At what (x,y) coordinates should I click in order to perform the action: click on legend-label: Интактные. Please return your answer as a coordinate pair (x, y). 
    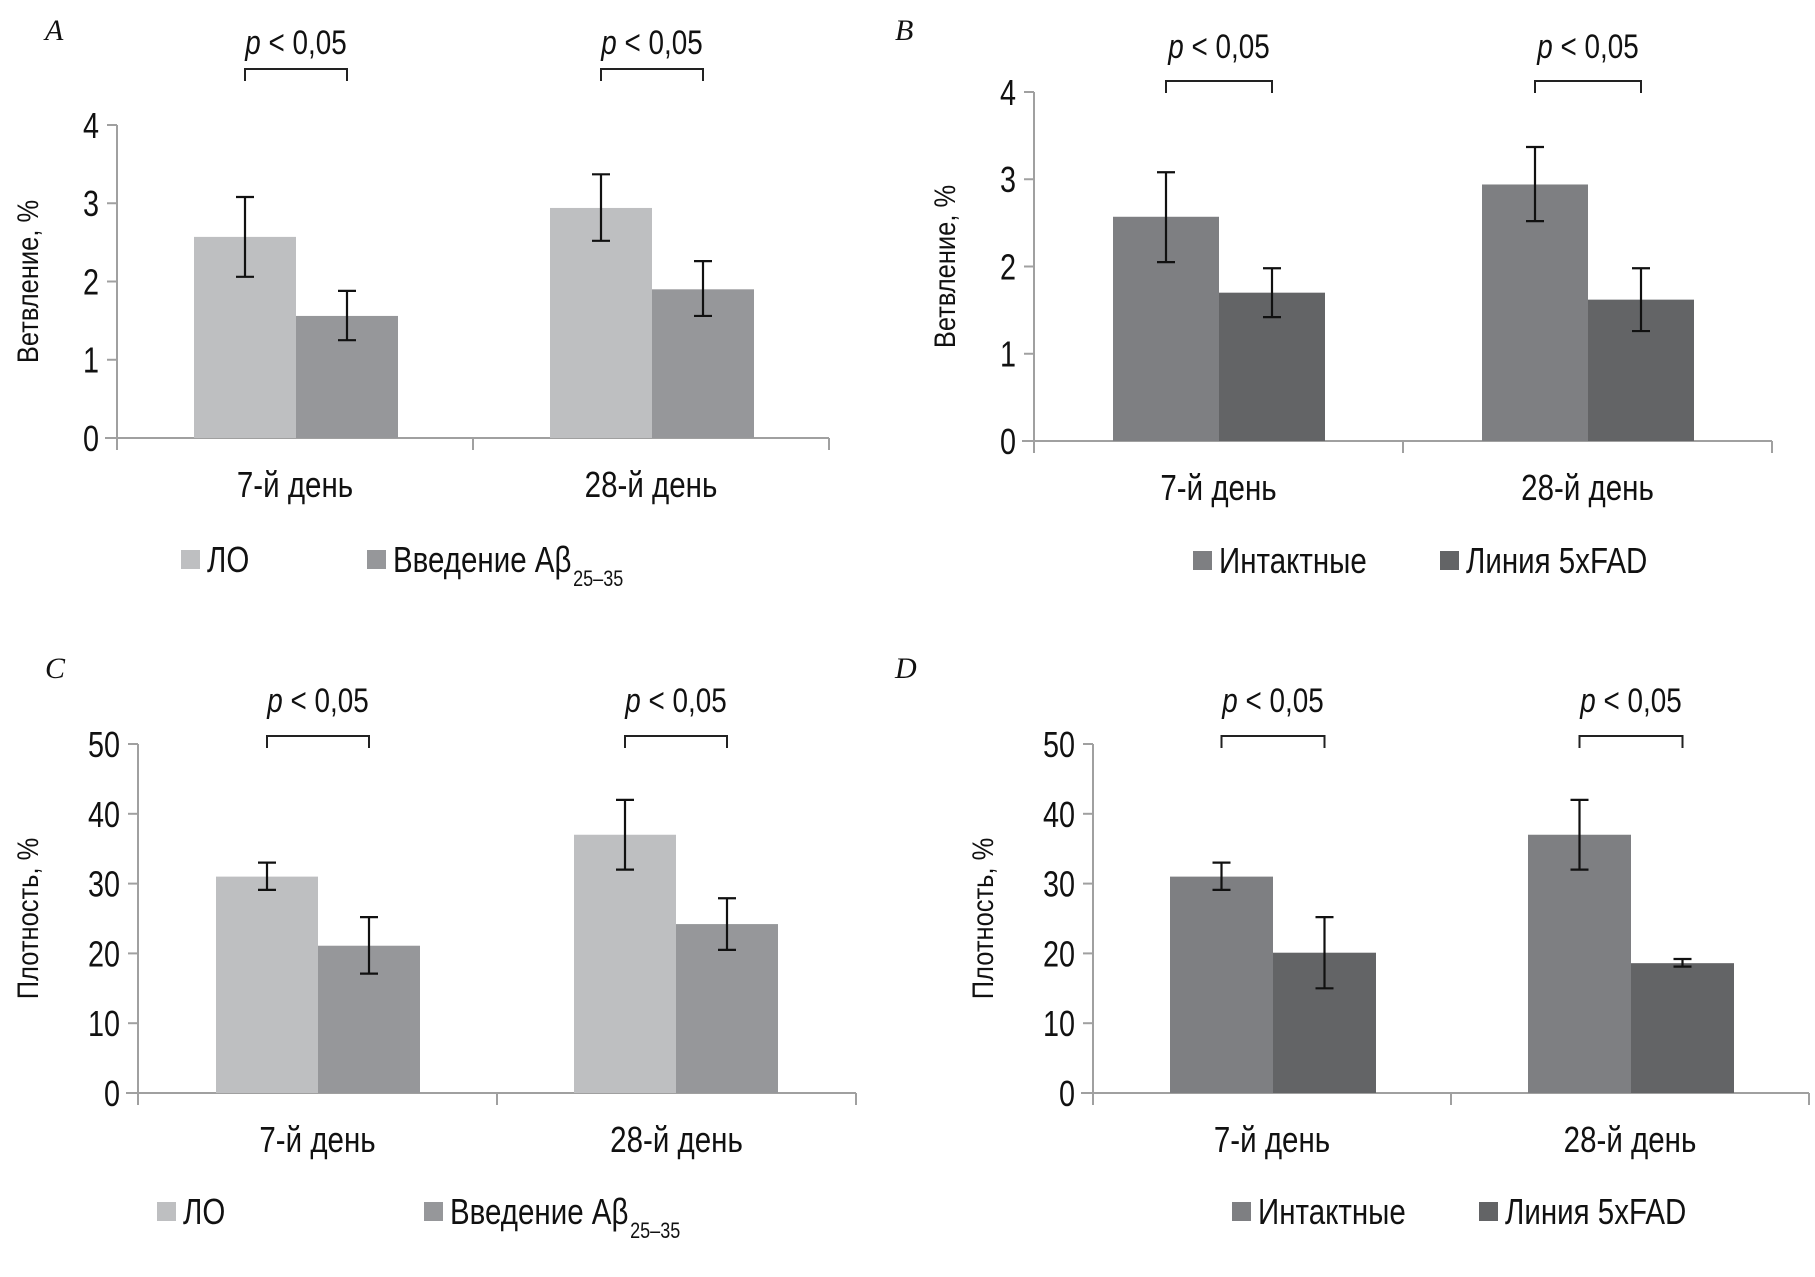
    Looking at the image, I should click on (1293, 560).